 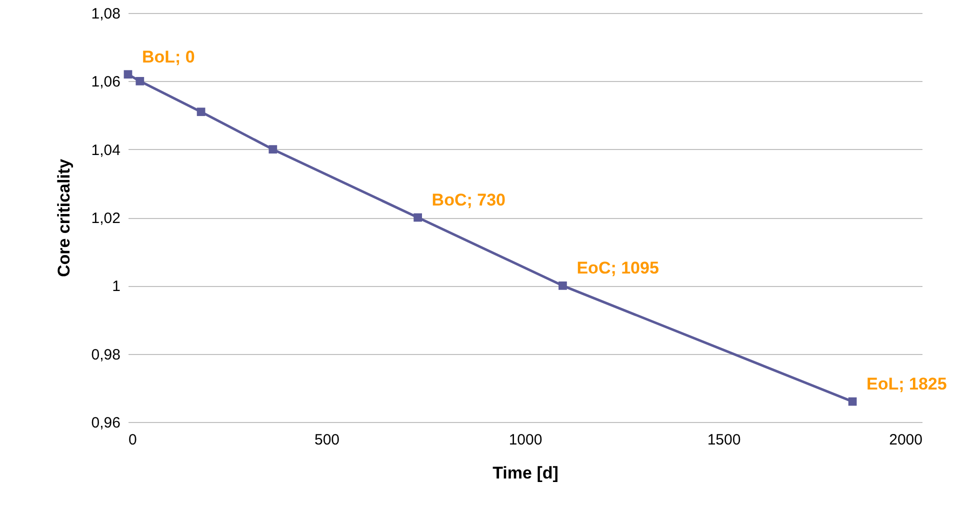 What do you see at coordinates (105, 218) in the screenshot?
I see `y-tick-label: 1,02` at bounding box center [105, 218].